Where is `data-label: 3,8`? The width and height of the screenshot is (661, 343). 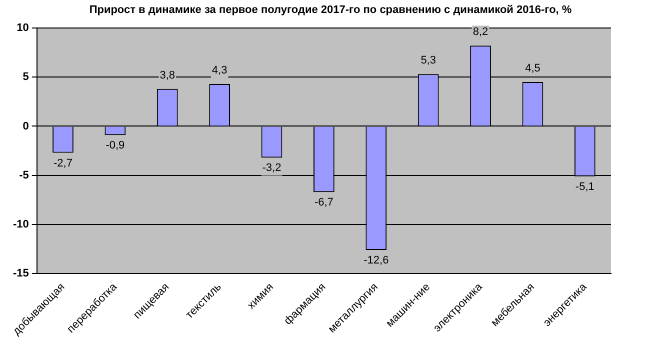
data-label: 3,8 is located at coordinates (168, 75).